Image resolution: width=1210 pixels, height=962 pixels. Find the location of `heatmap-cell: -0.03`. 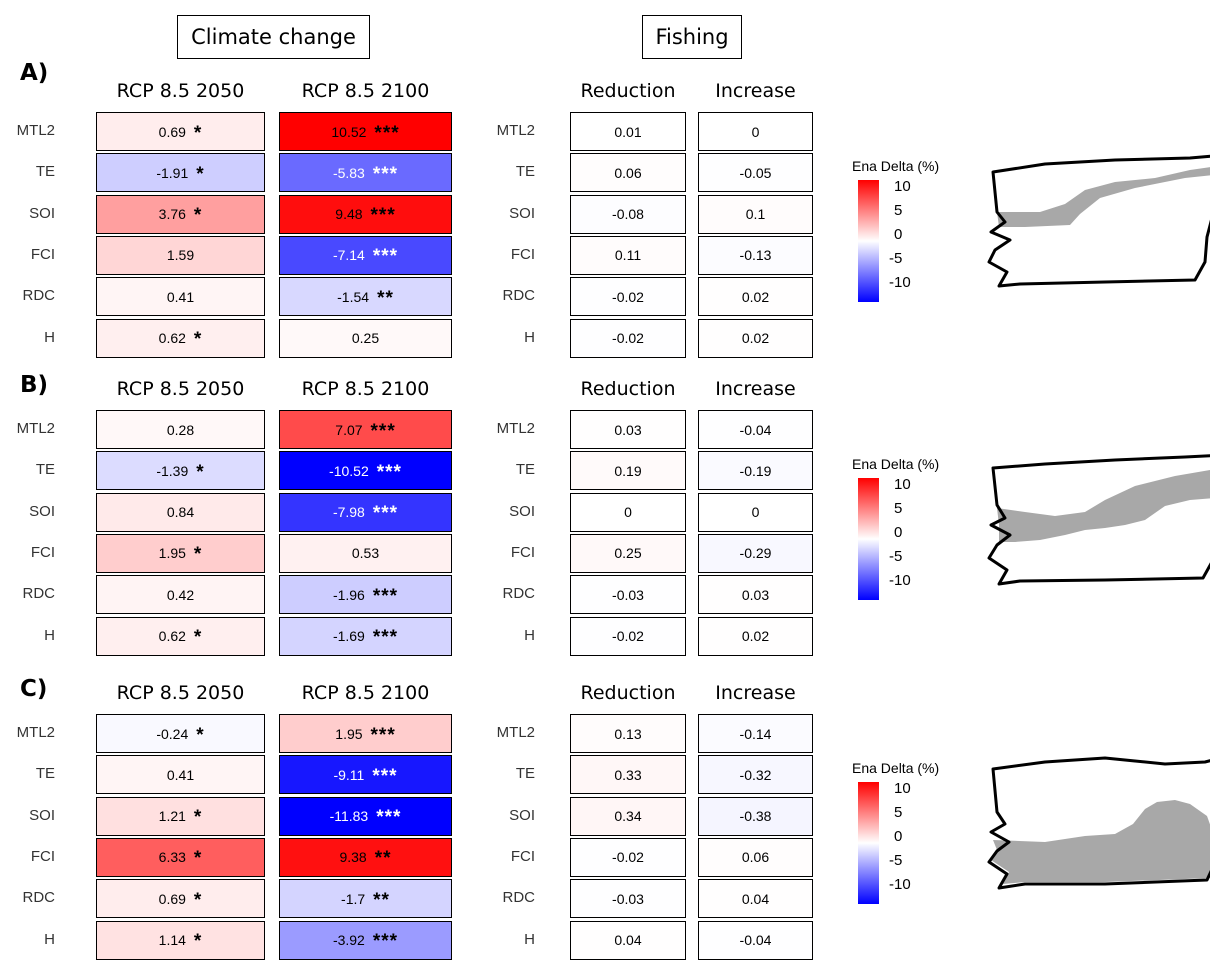

heatmap-cell: -0.03 is located at coordinates (628, 595).